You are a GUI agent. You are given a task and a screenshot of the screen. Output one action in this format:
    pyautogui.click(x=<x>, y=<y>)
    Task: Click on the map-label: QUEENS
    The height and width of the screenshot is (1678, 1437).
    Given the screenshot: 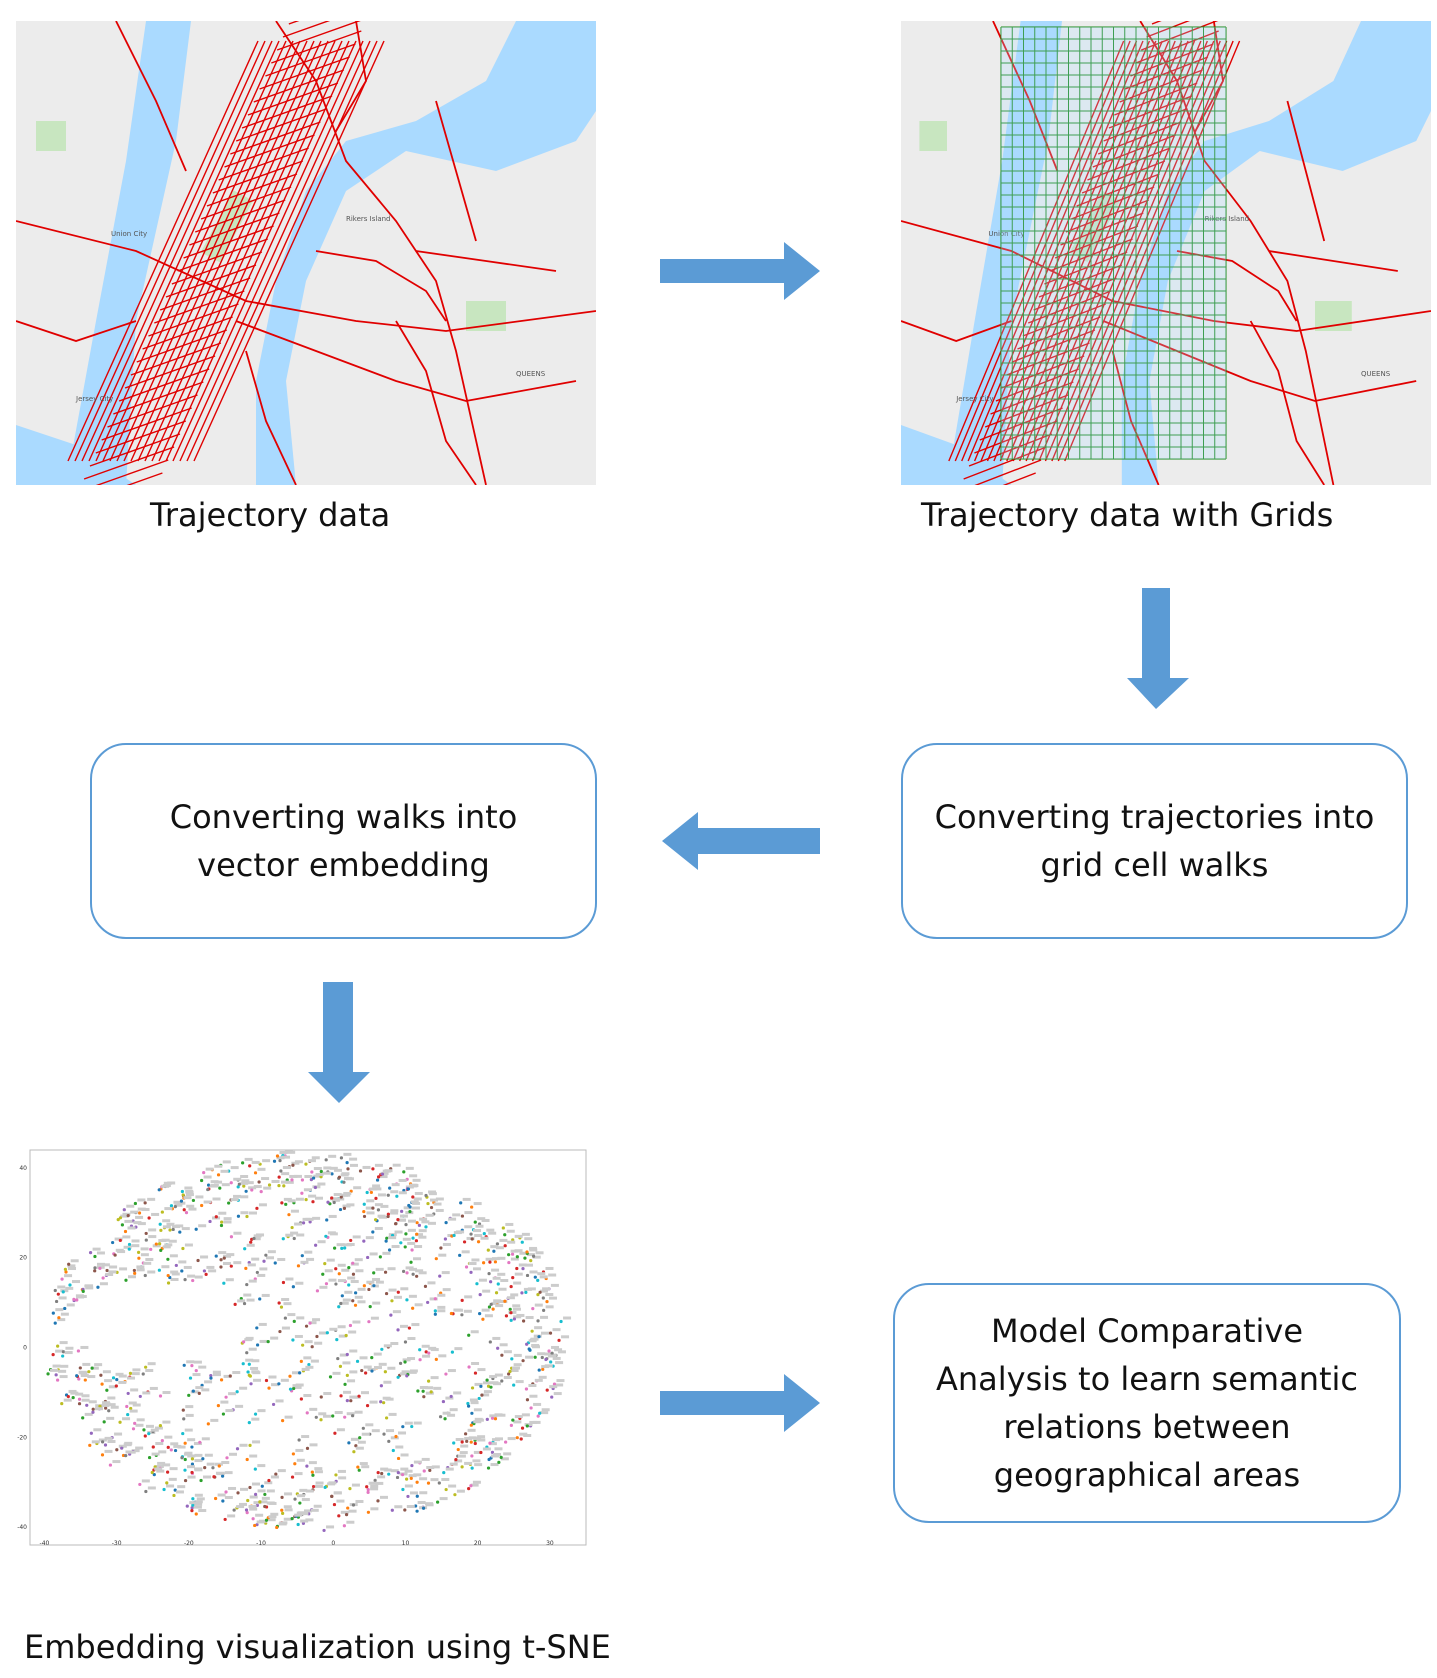 What is the action you would take?
    pyautogui.click(x=531, y=374)
    